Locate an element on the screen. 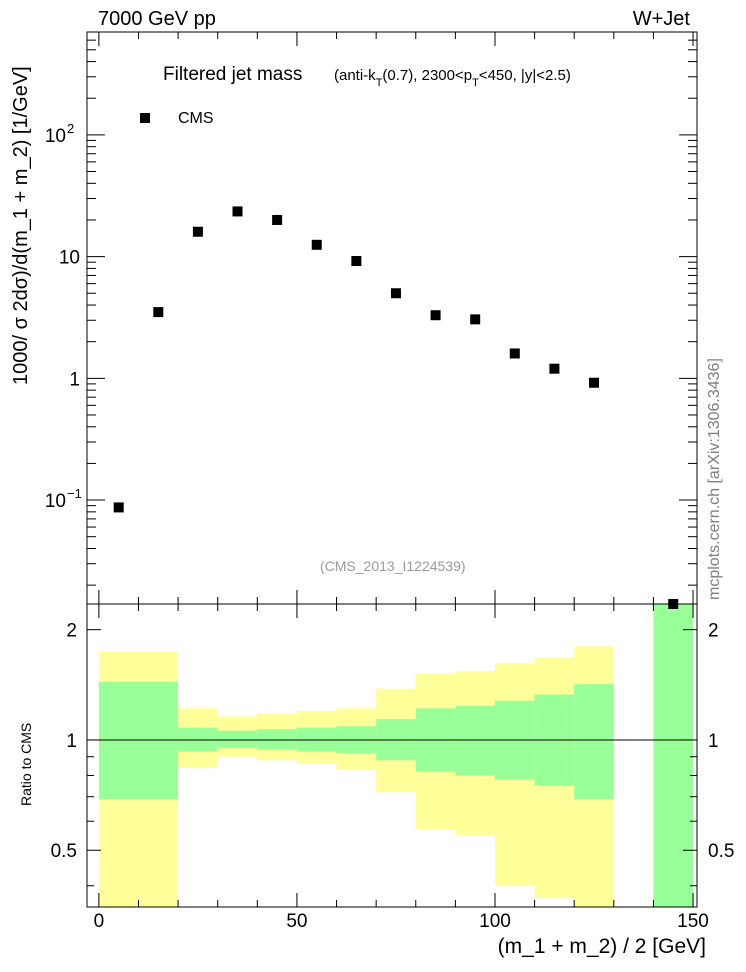 This screenshot has width=746, height=972. ytick-label-ratio-left-0.5: 0.5 is located at coordinates (64, 851).